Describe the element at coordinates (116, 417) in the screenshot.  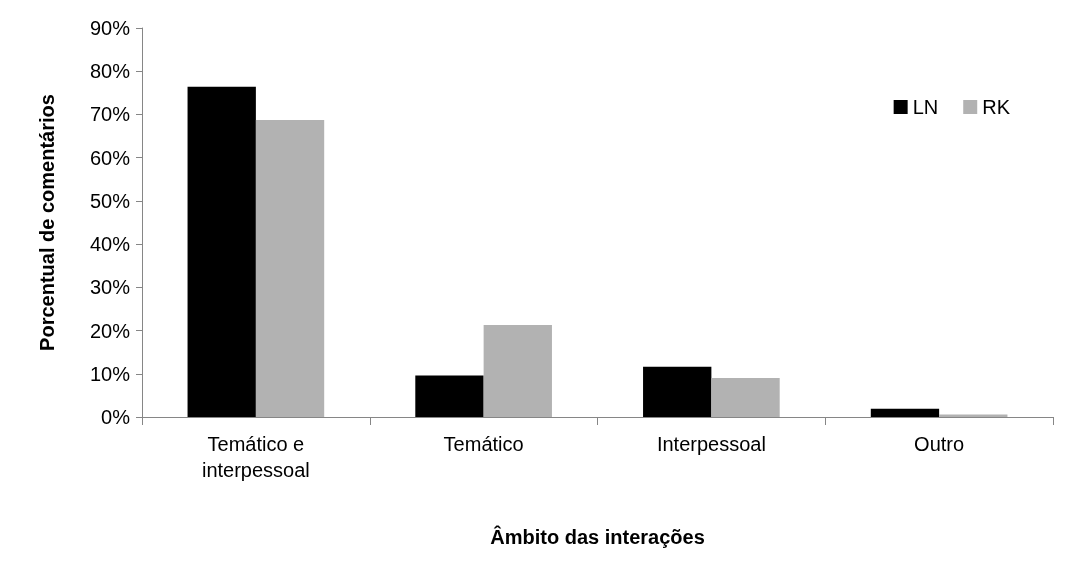
I see `y-tick-label: 0%` at that location.